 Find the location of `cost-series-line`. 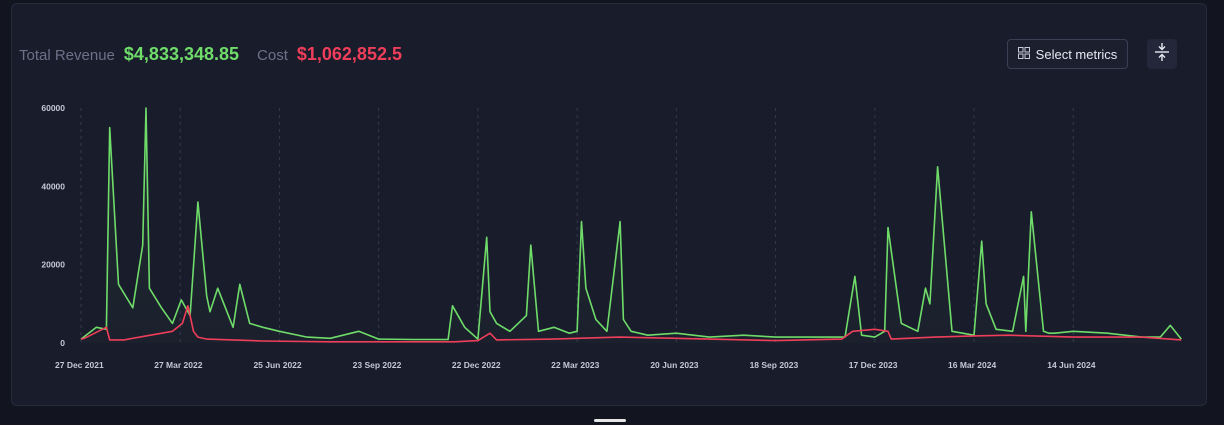

cost-series-line is located at coordinates (631, 324).